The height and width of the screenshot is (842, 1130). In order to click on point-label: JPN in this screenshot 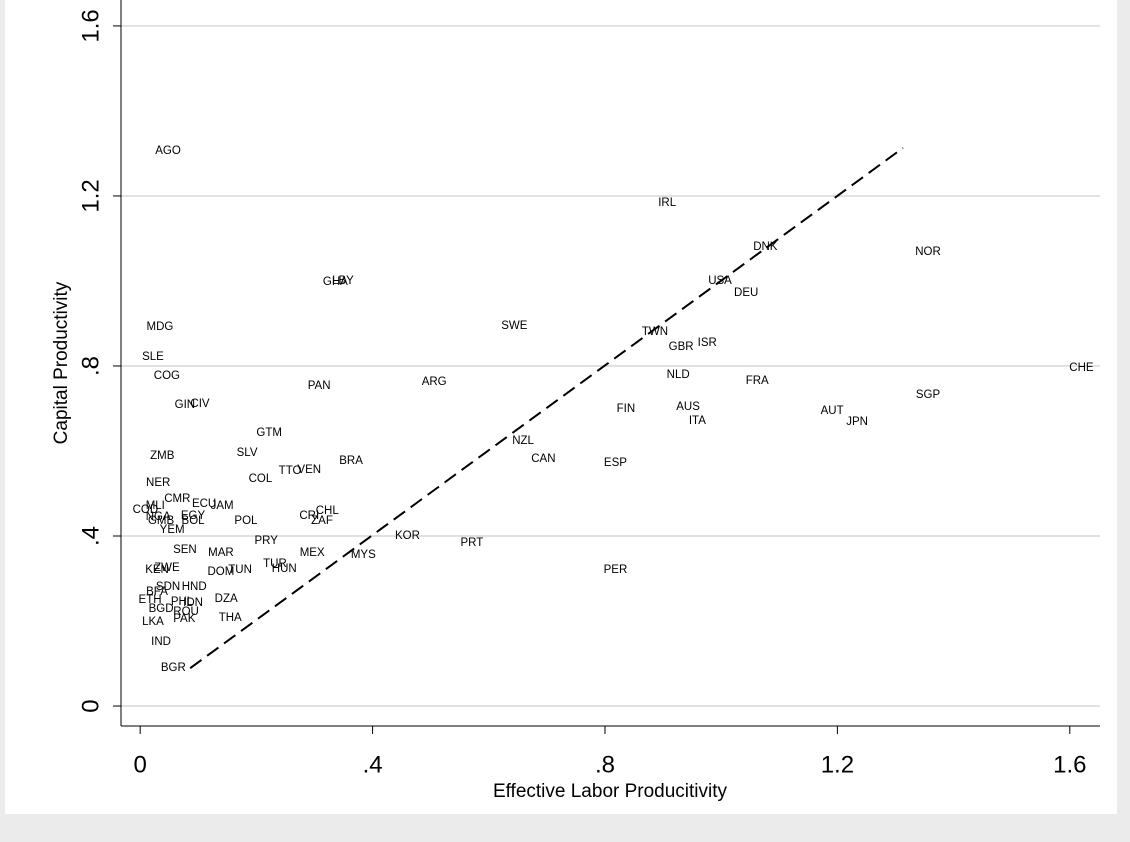, I will do `click(857, 422)`.